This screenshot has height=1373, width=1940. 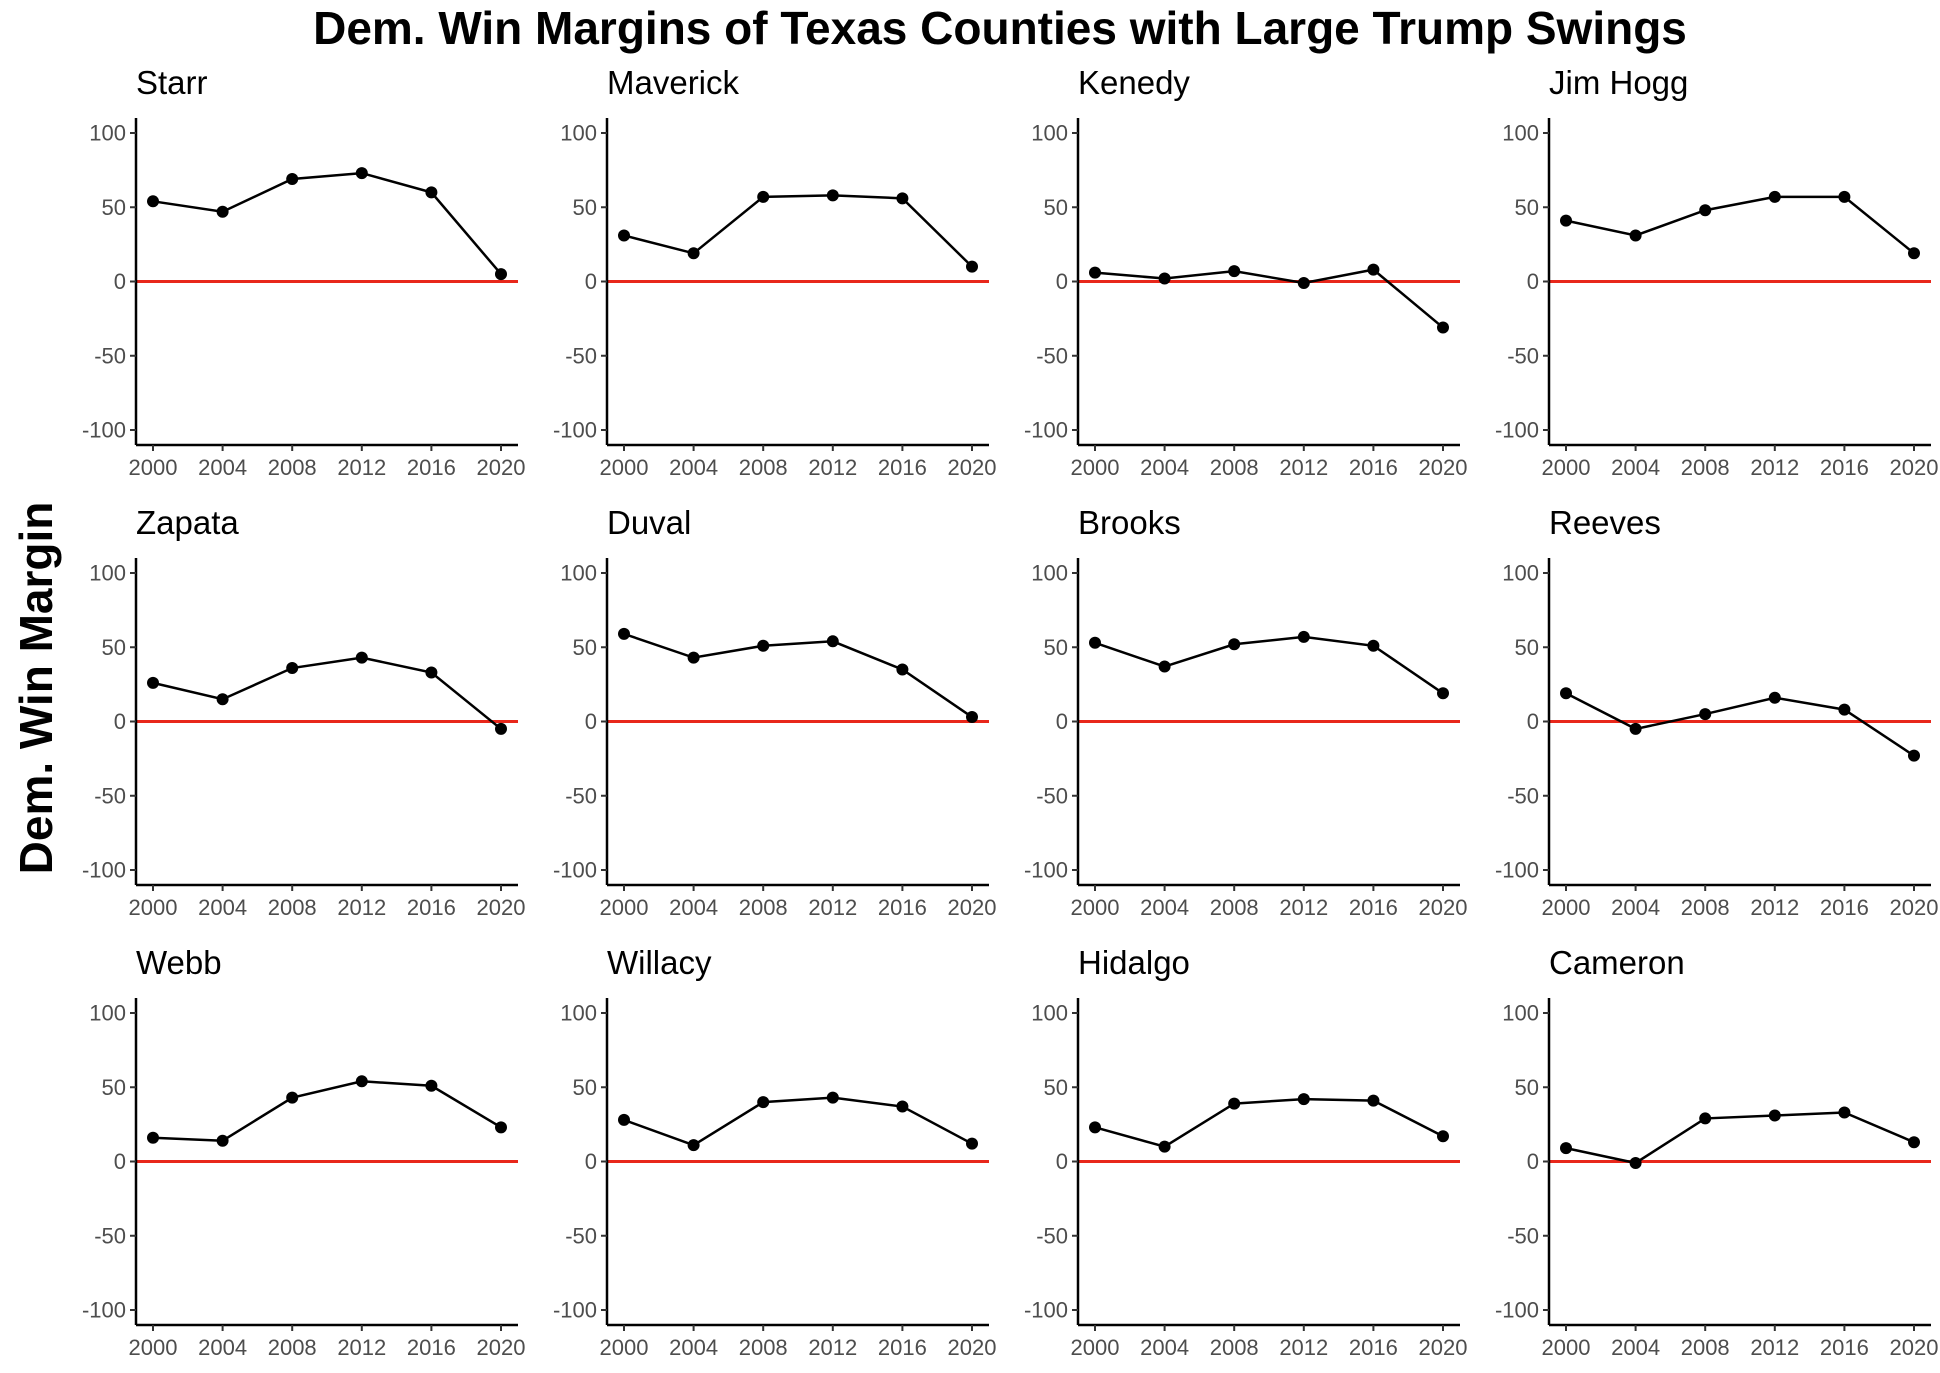 What do you see at coordinates (172, 82) in the screenshot?
I see `panel-title: Starr` at bounding box center [172, 82].